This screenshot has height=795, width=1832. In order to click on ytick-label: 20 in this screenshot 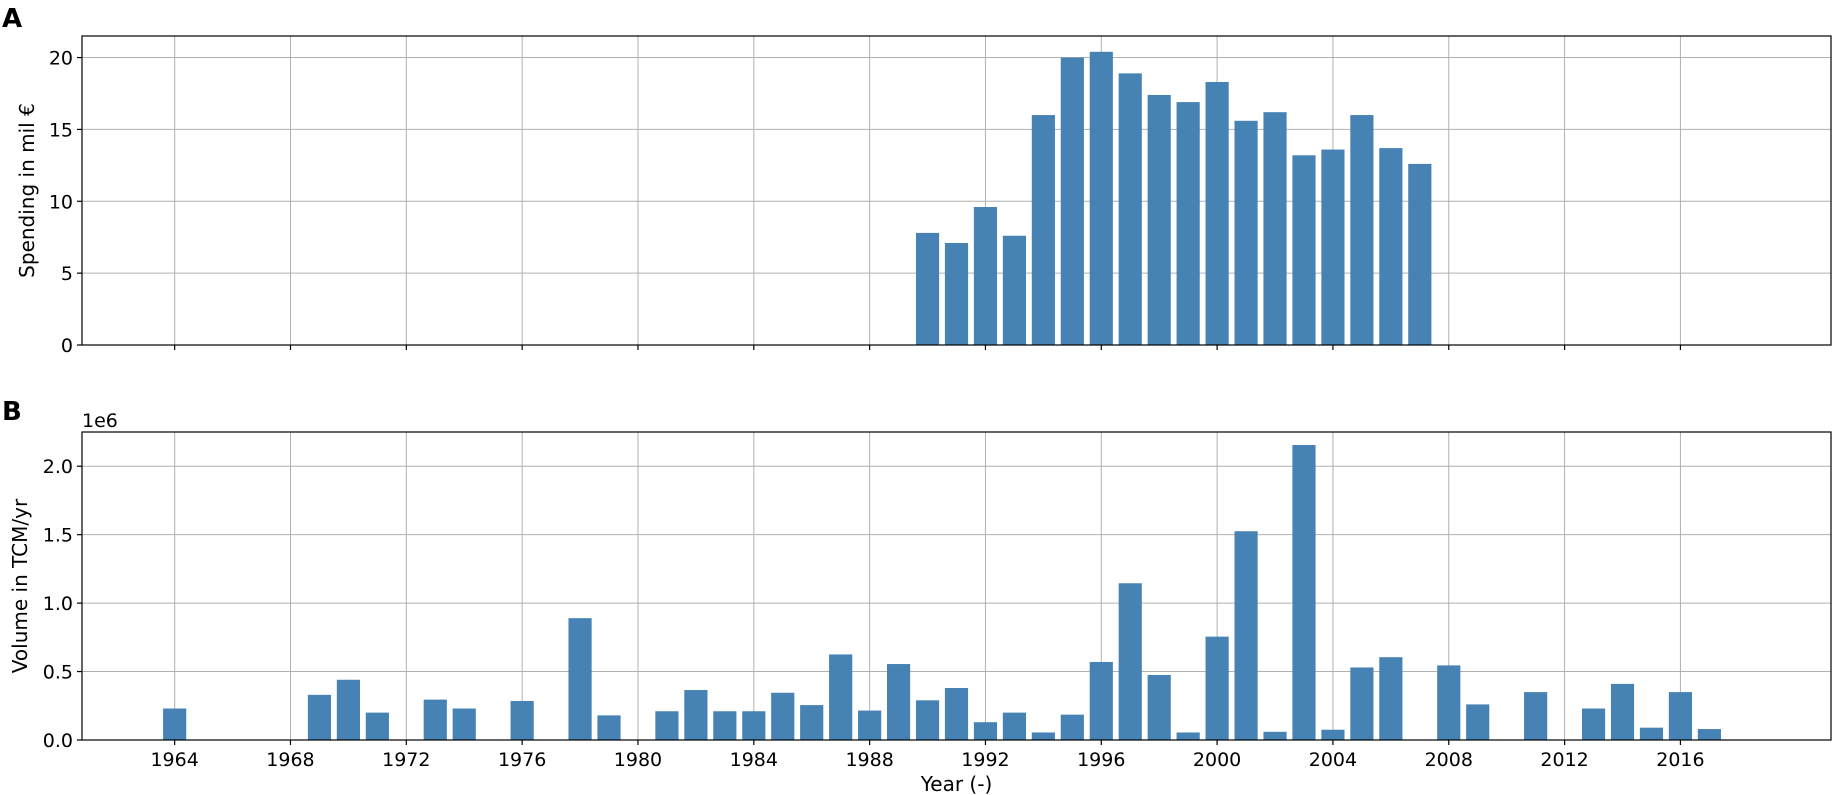, I will do `click(61, 59)`.